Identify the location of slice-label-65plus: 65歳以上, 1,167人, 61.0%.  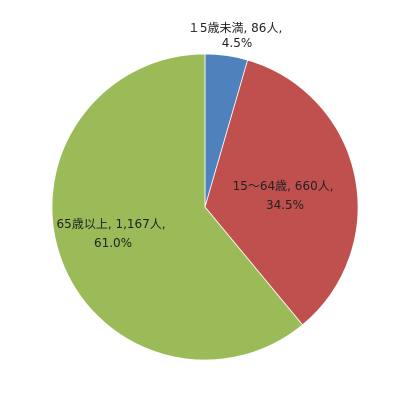
(113, 233).